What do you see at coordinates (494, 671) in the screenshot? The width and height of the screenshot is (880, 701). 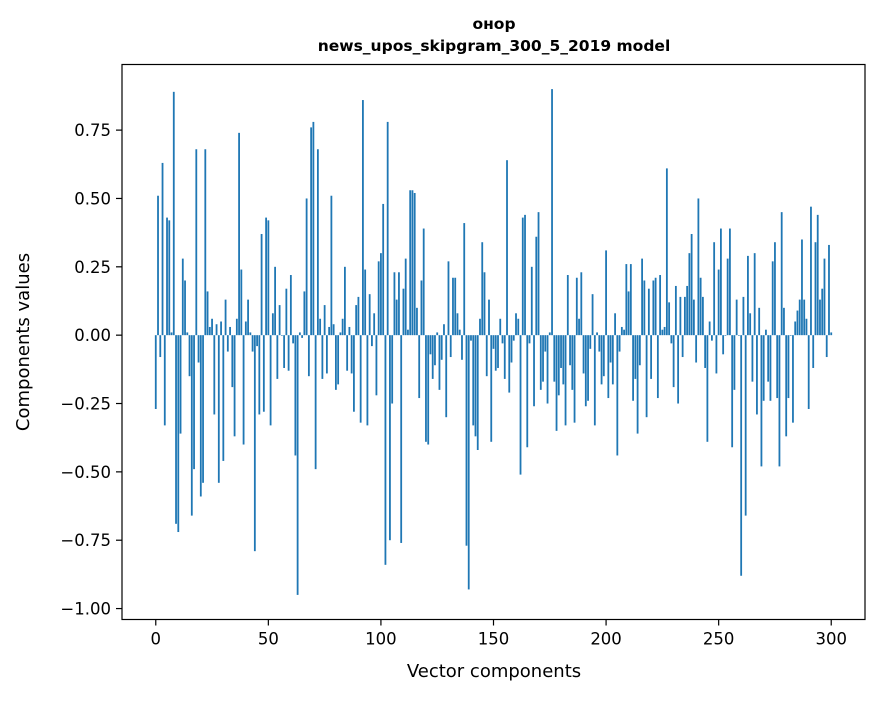 I see `x-axis-label: Vector components` at bounding box center [494, 671].